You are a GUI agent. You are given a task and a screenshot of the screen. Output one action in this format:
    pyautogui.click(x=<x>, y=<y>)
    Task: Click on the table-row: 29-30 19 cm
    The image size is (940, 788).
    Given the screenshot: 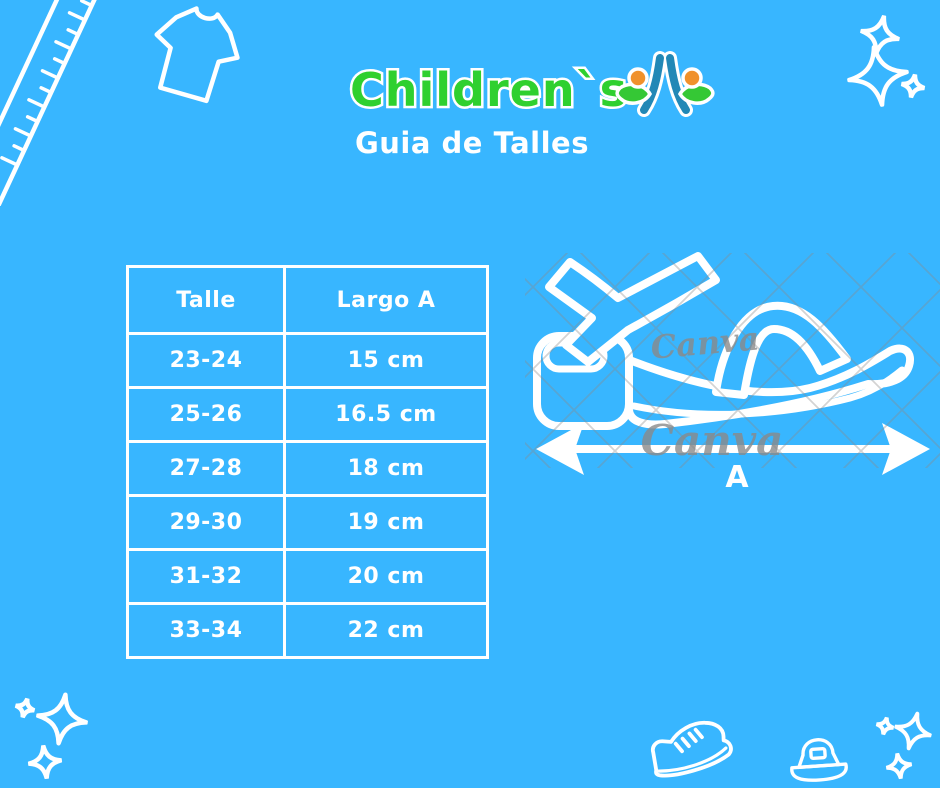 What is the action you would take?
    pyautogui.click(x=307, y=522)
    